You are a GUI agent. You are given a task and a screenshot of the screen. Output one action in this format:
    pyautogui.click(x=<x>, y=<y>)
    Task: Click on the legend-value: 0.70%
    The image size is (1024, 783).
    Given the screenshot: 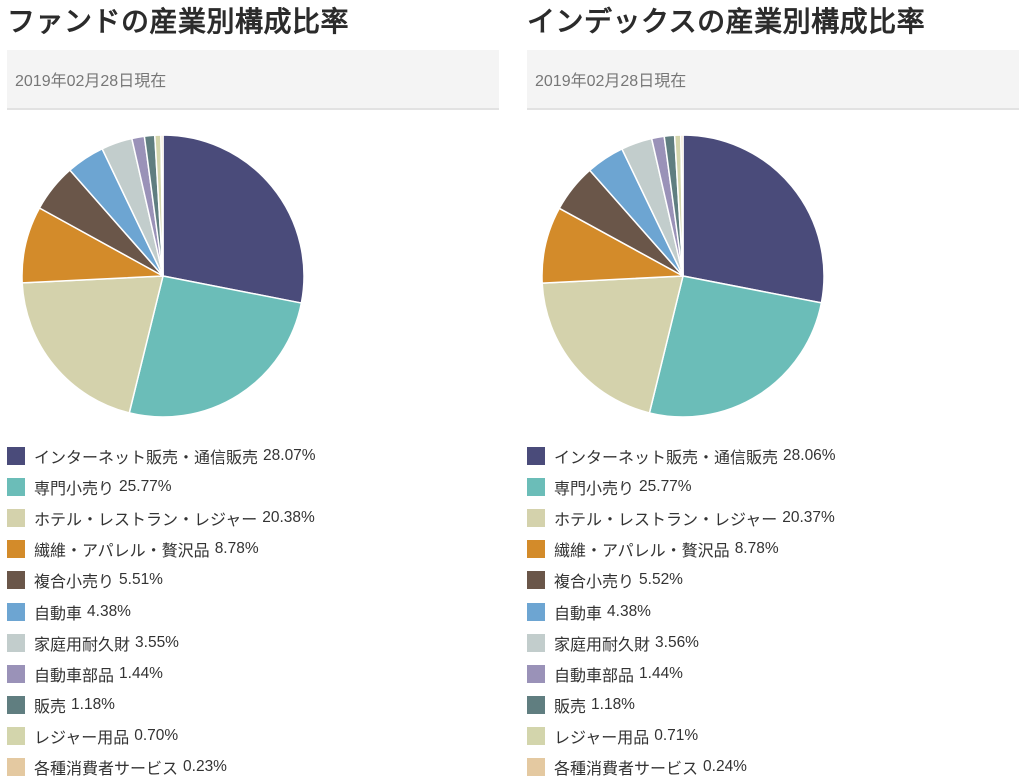 What is the action you would take?
    pyautogui.click(x=156, y=736)
    